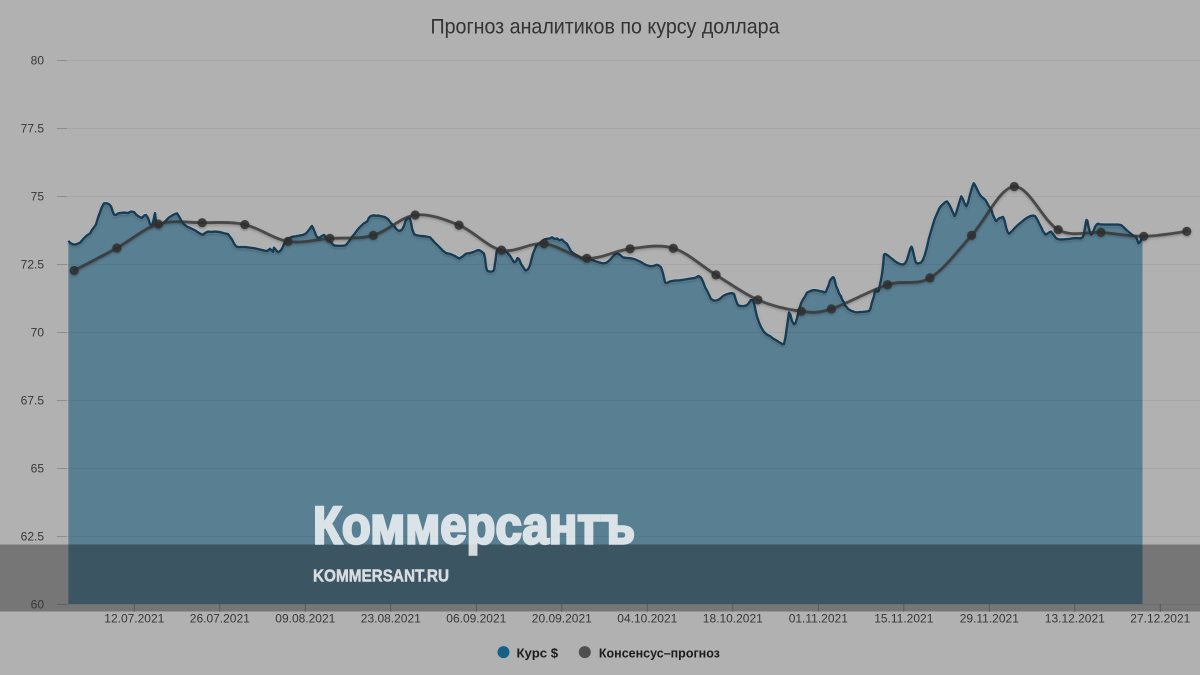 The width and height of the screenshot is (1200, 675). Describe the element at coordinates (33, 537) in the screenshot. I see `svg-text: 62.5` at that location.